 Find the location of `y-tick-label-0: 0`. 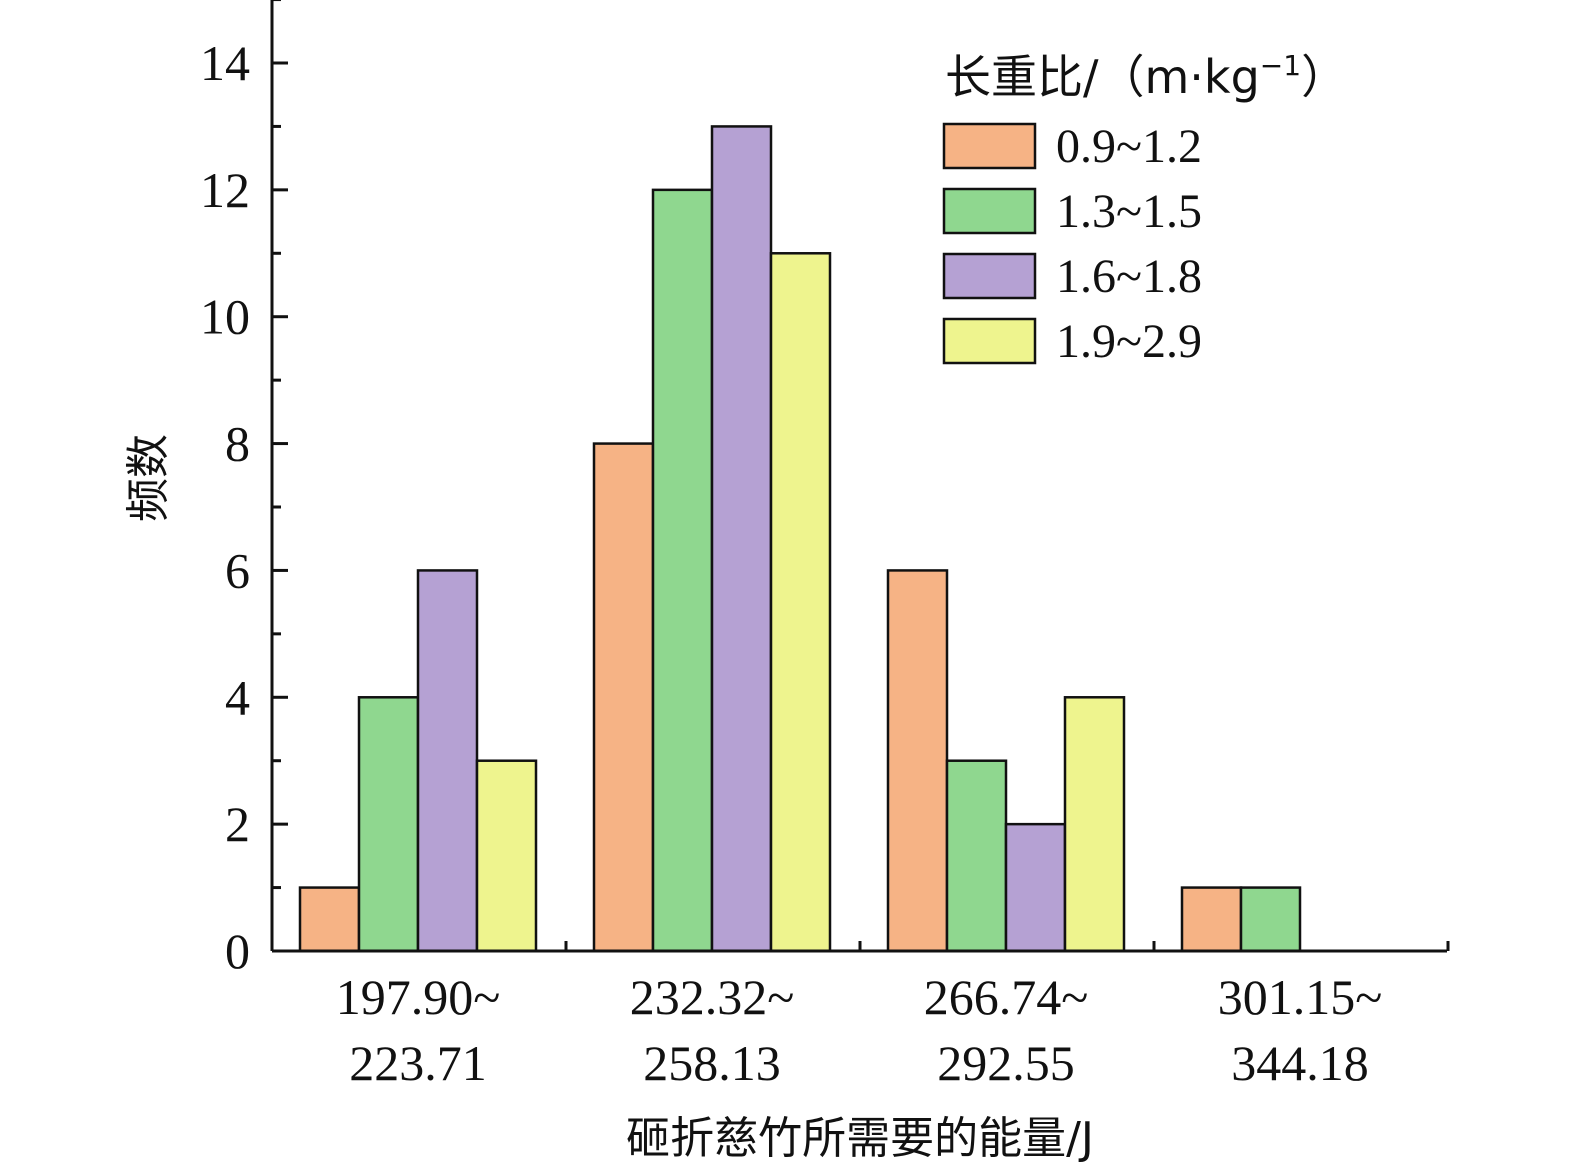

y-tick-label-0: 0 is located at coordinates (237, 951).